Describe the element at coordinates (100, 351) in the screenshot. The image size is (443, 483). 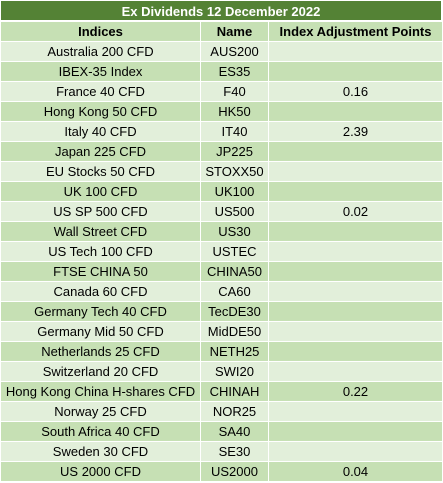
I see `cell-index: Netherlands 25 CFD` at that location.